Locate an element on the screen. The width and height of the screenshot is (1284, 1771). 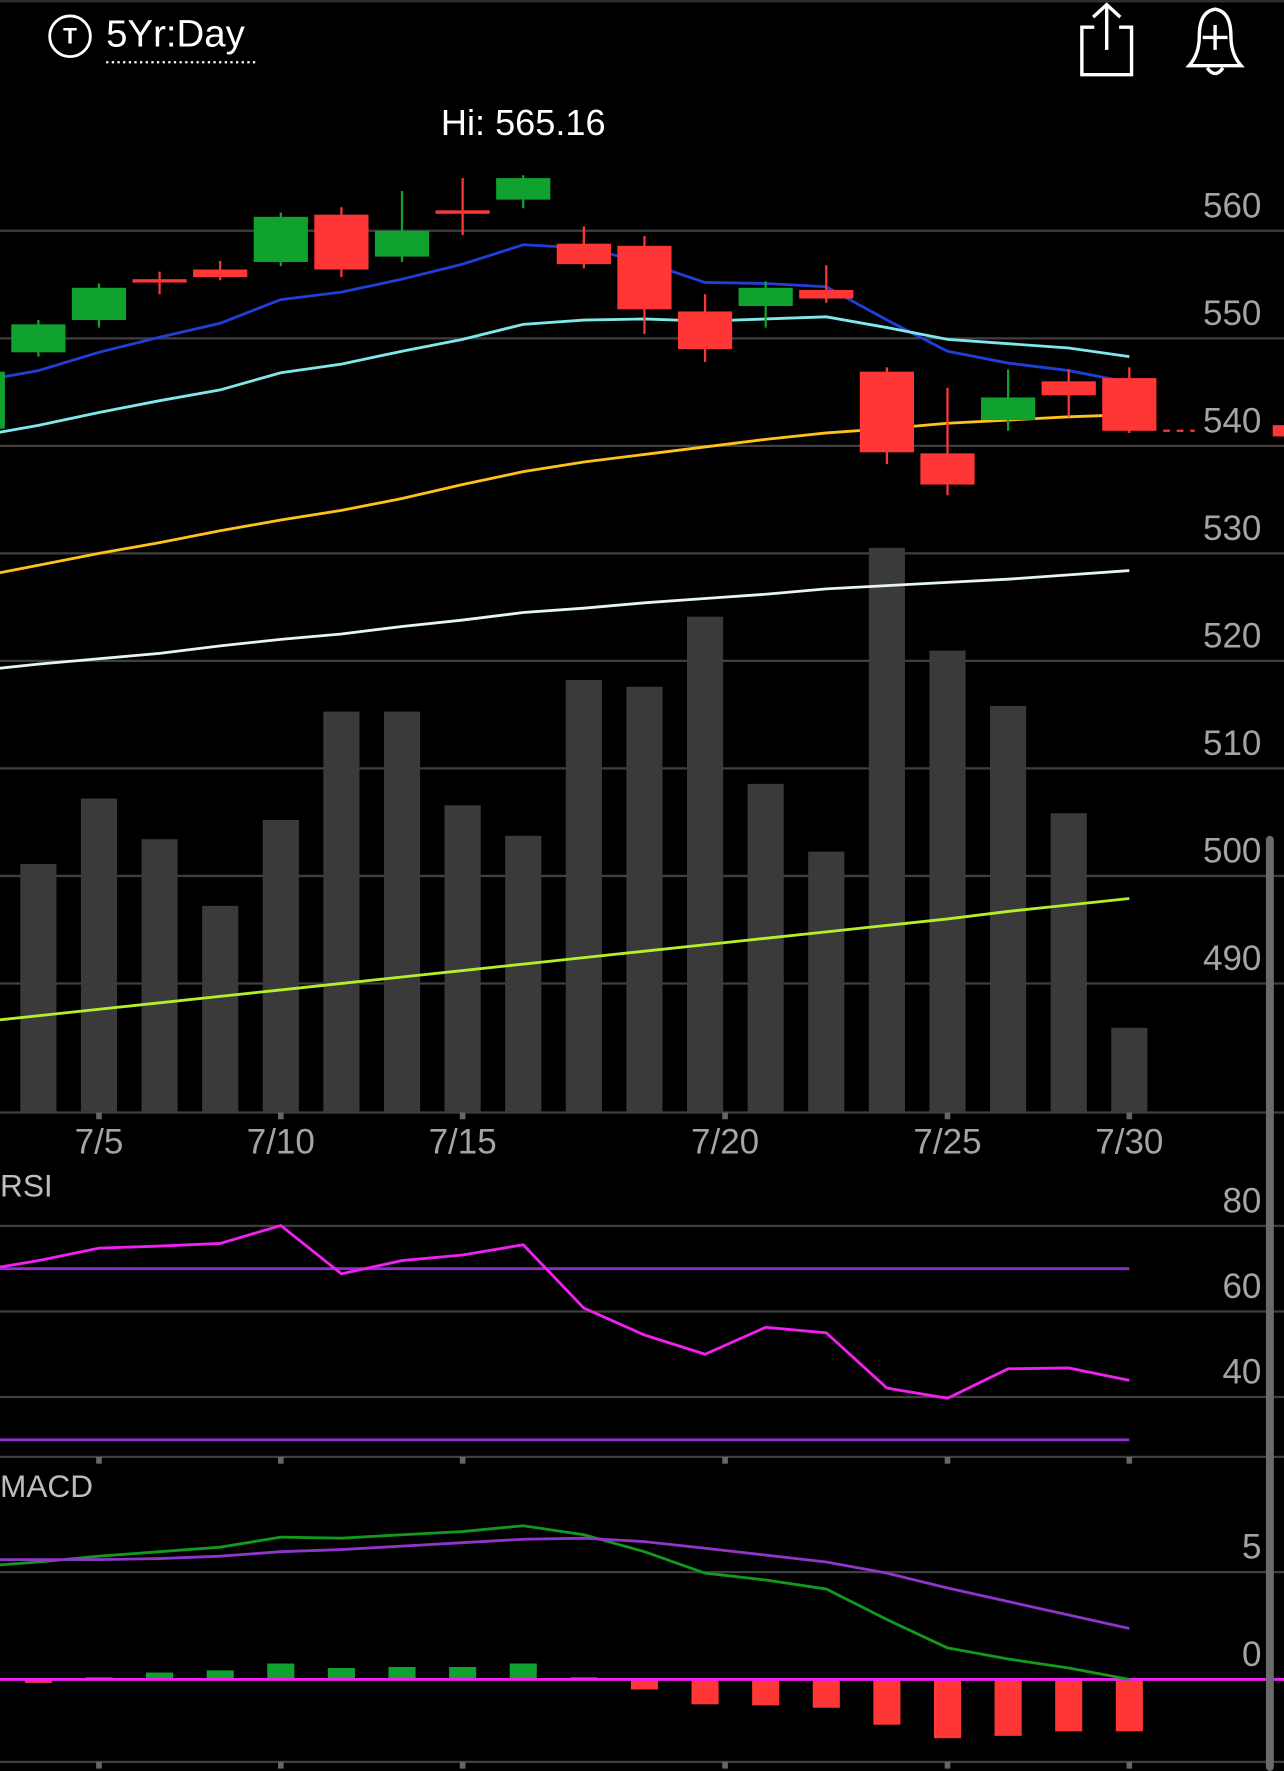
timeframe-selector: 5Yr:Day is located at coordinates (175, 33).